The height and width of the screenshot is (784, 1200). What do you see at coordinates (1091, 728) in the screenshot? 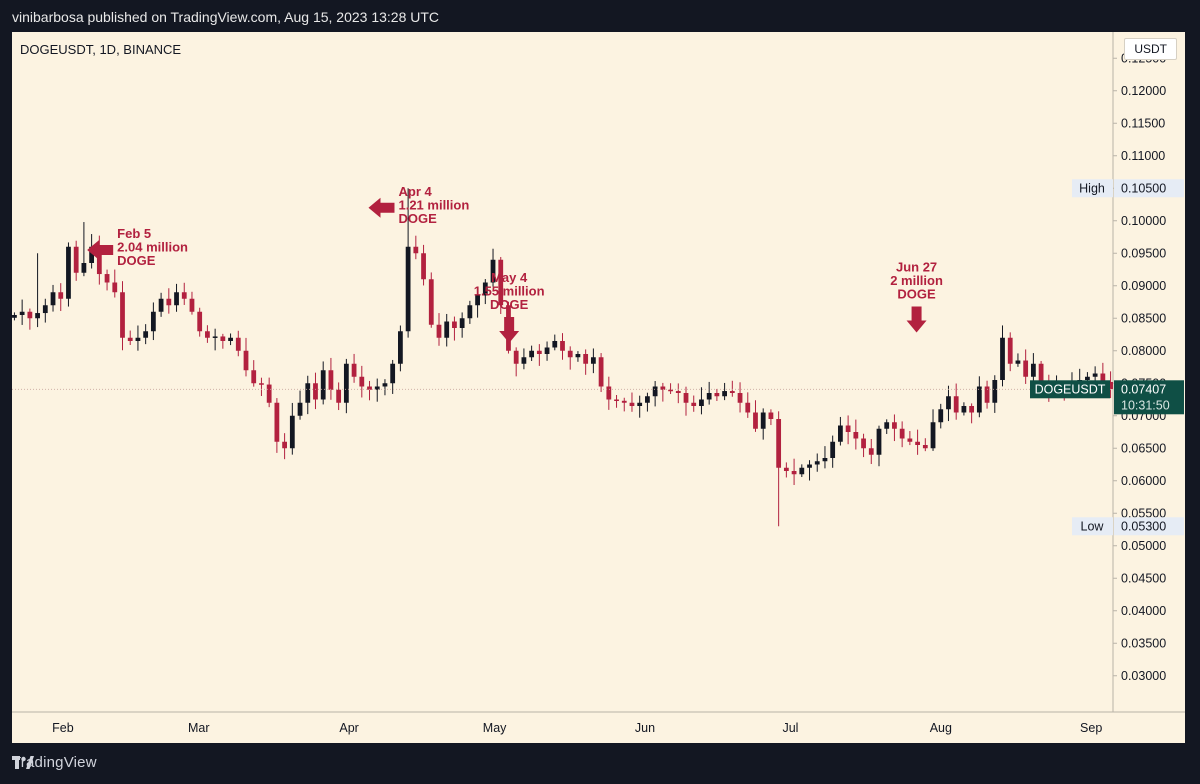
I see `x-tick-label: Sep` at bounding box center [1091, 728].